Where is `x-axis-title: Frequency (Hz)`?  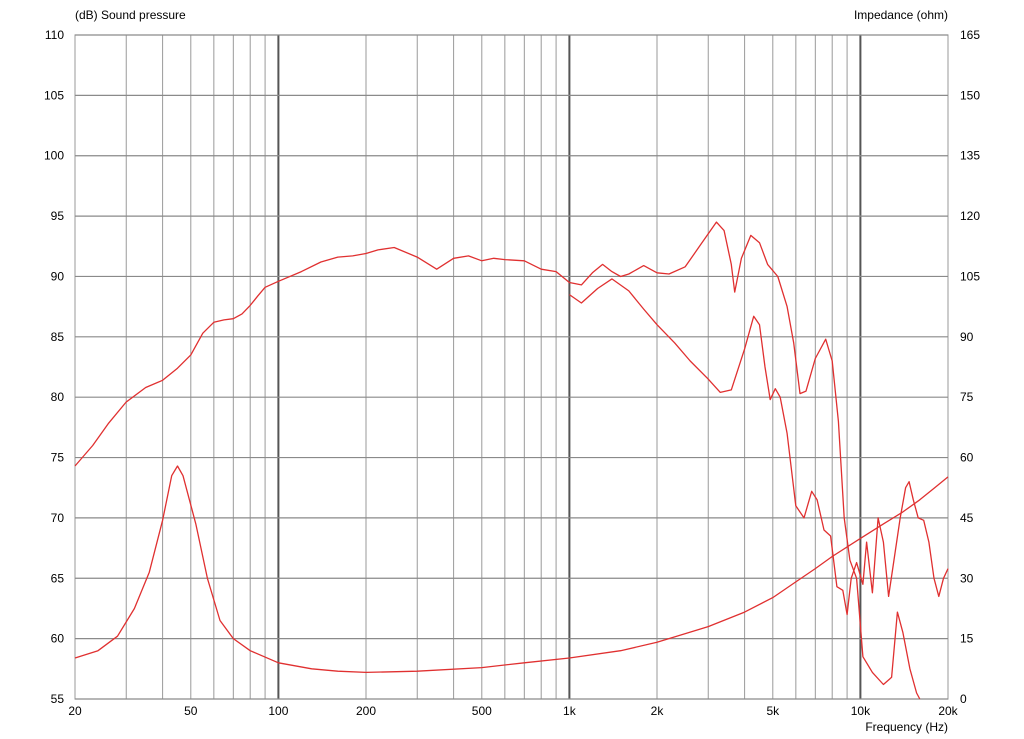
x-axis-title: Frequency (Hz) is located at coordinates (906, 727).